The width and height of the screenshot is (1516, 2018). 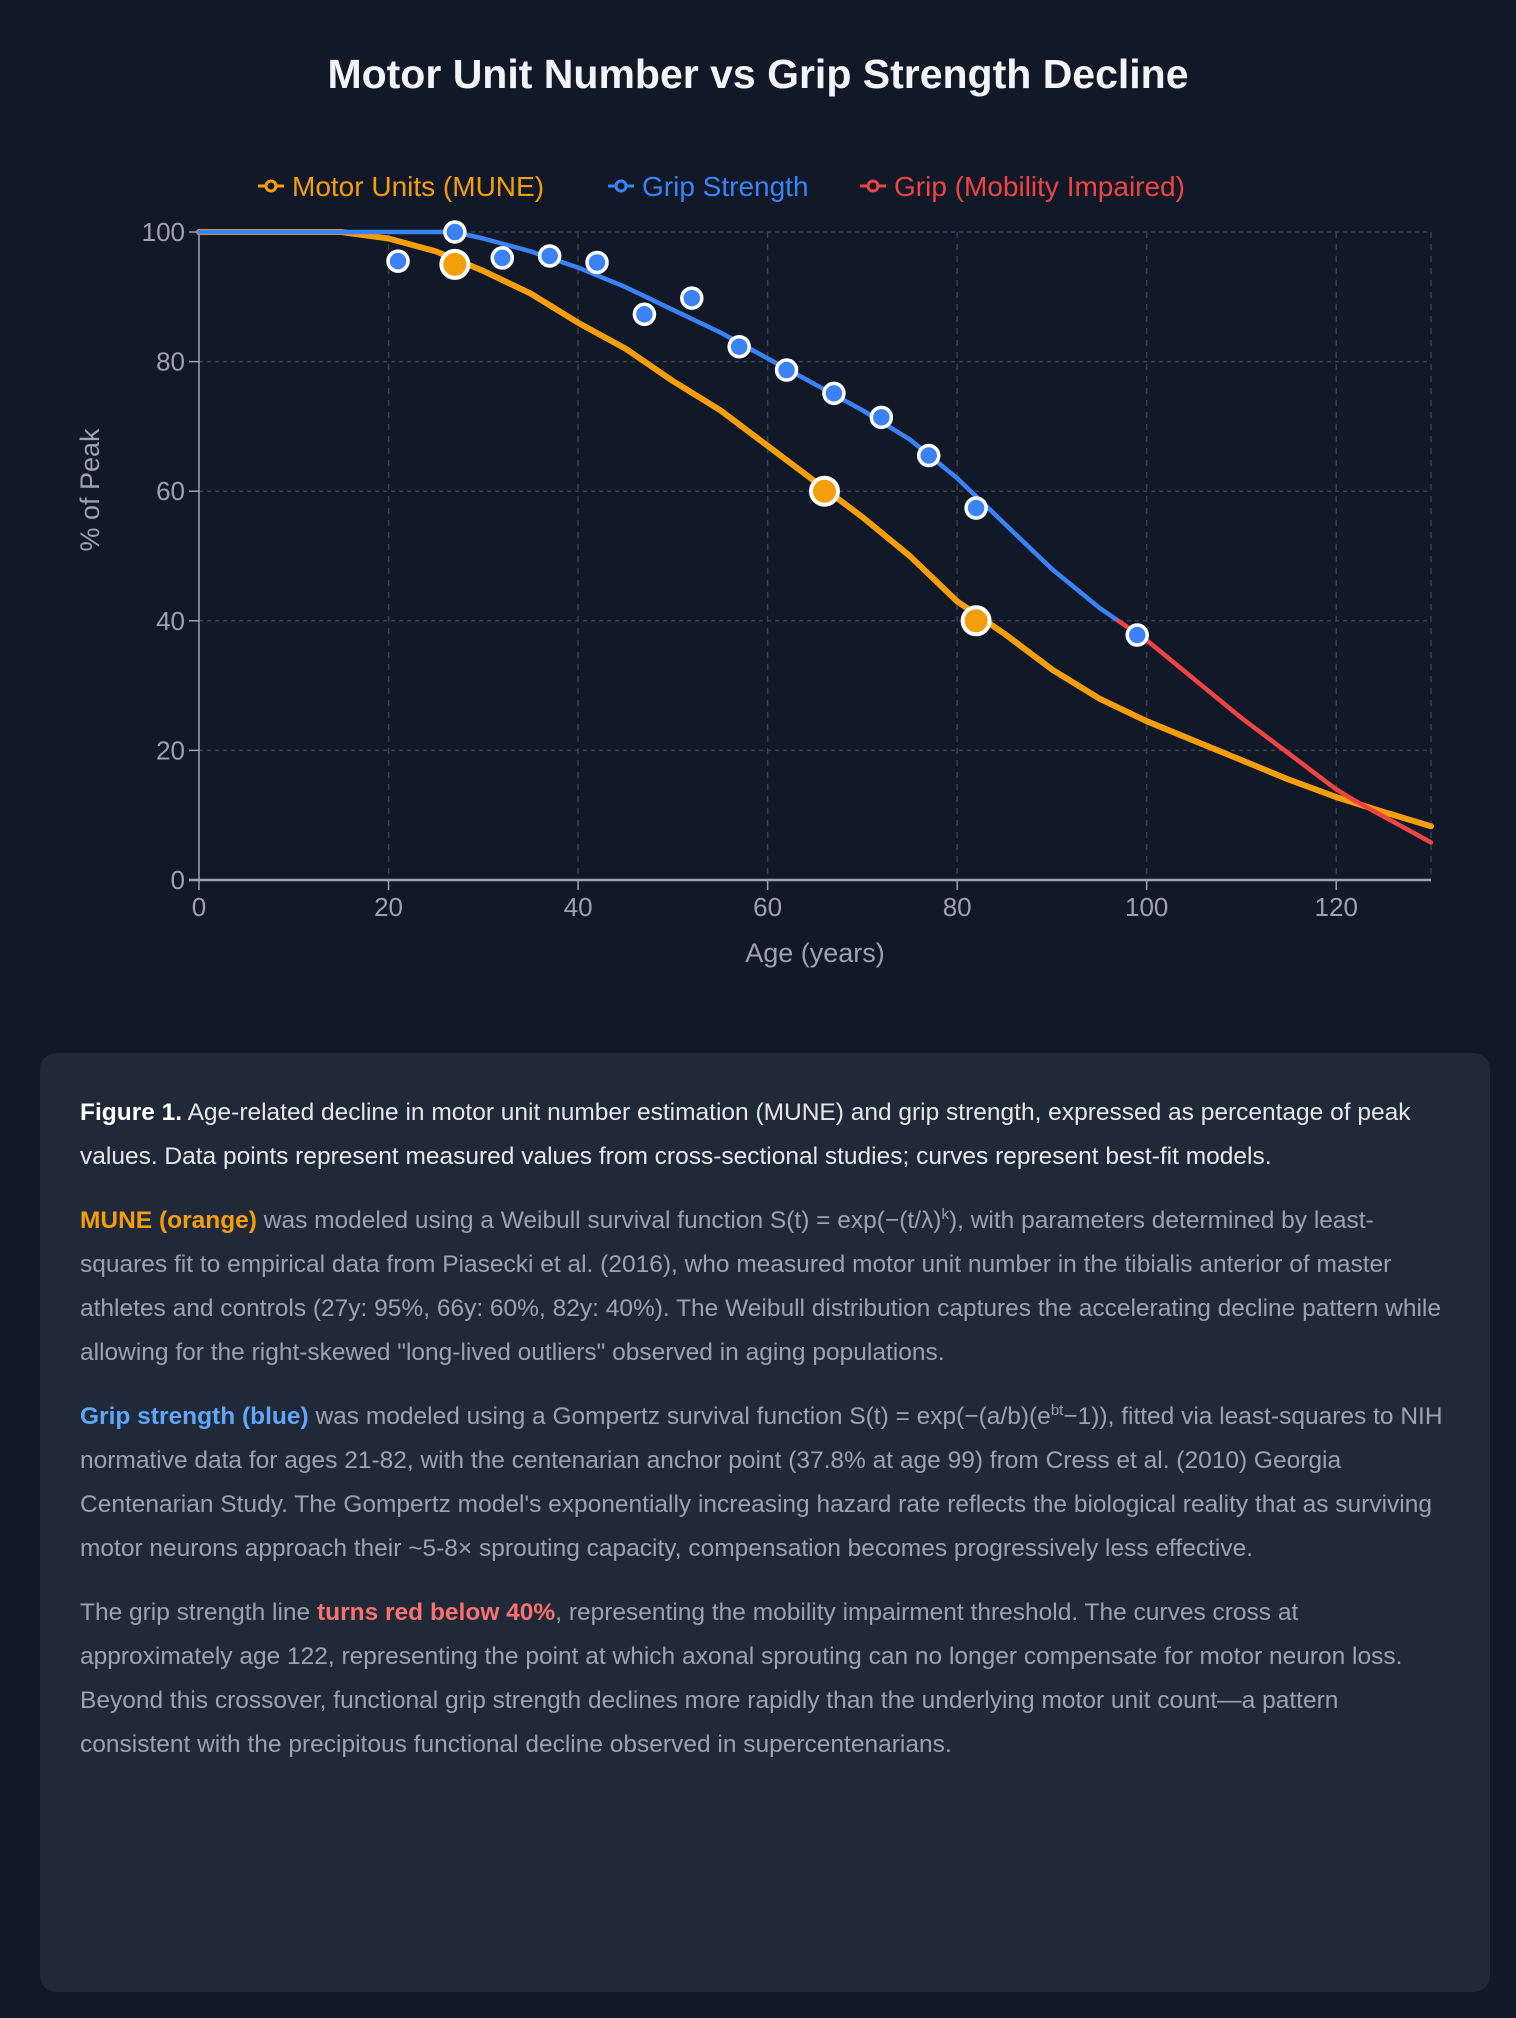 I want to click on y-axis-label: % of Peak, so click(x=90, y=490).